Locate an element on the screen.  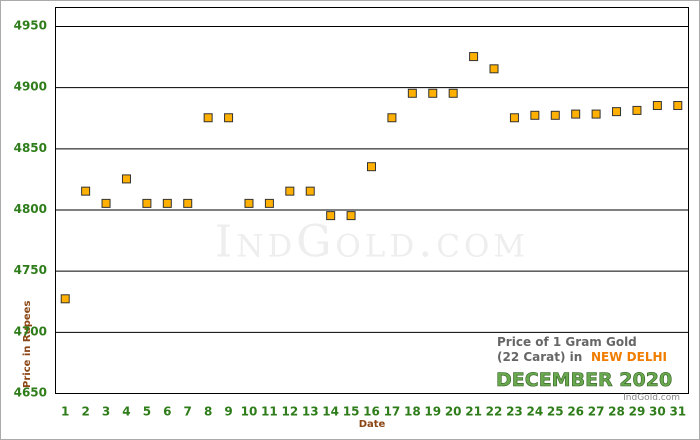
x-tick-label: 14 is located at coordinates (330, 412).